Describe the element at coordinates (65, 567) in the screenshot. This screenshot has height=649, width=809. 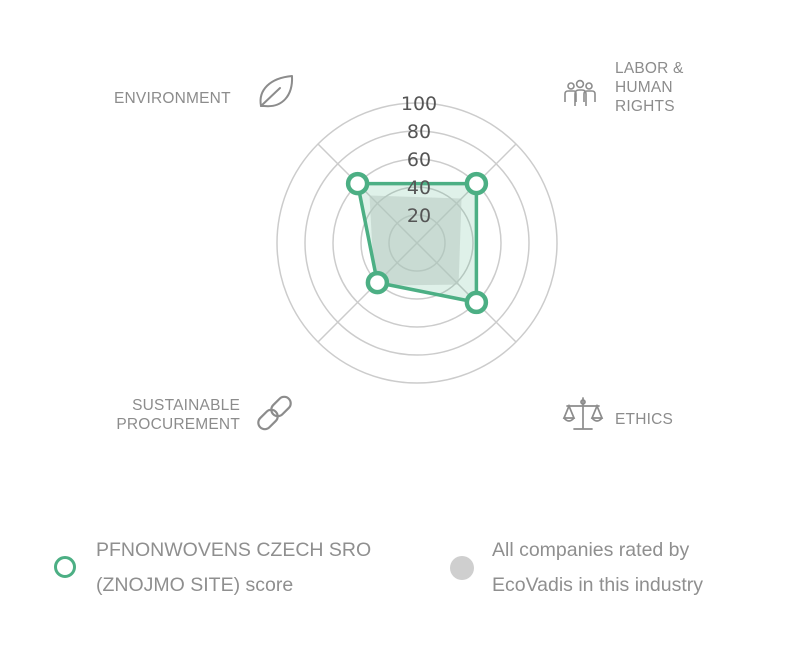
I see `legend-company-marker` at that location.